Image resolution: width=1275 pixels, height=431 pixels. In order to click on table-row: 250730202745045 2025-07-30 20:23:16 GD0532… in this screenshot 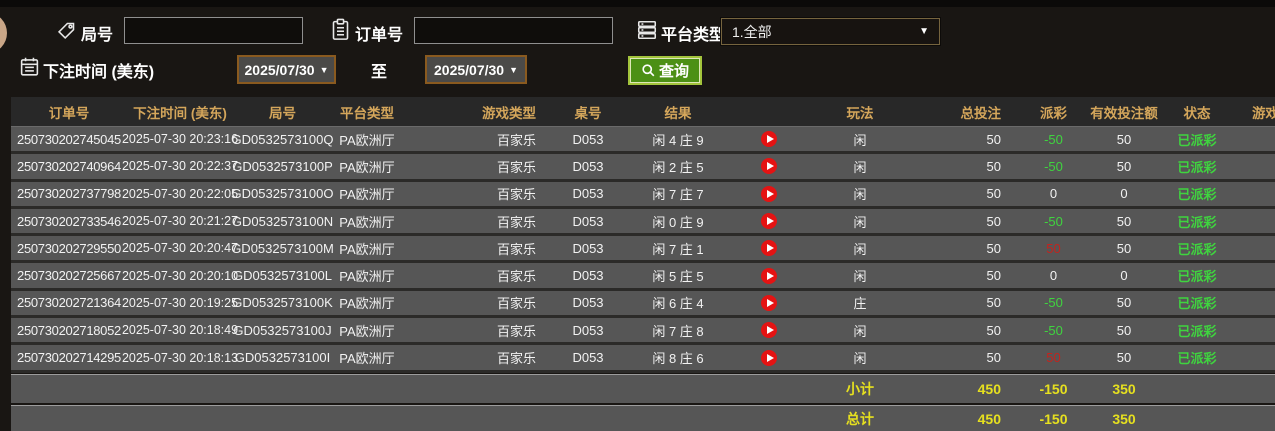, I will do `click(643, 141)`.